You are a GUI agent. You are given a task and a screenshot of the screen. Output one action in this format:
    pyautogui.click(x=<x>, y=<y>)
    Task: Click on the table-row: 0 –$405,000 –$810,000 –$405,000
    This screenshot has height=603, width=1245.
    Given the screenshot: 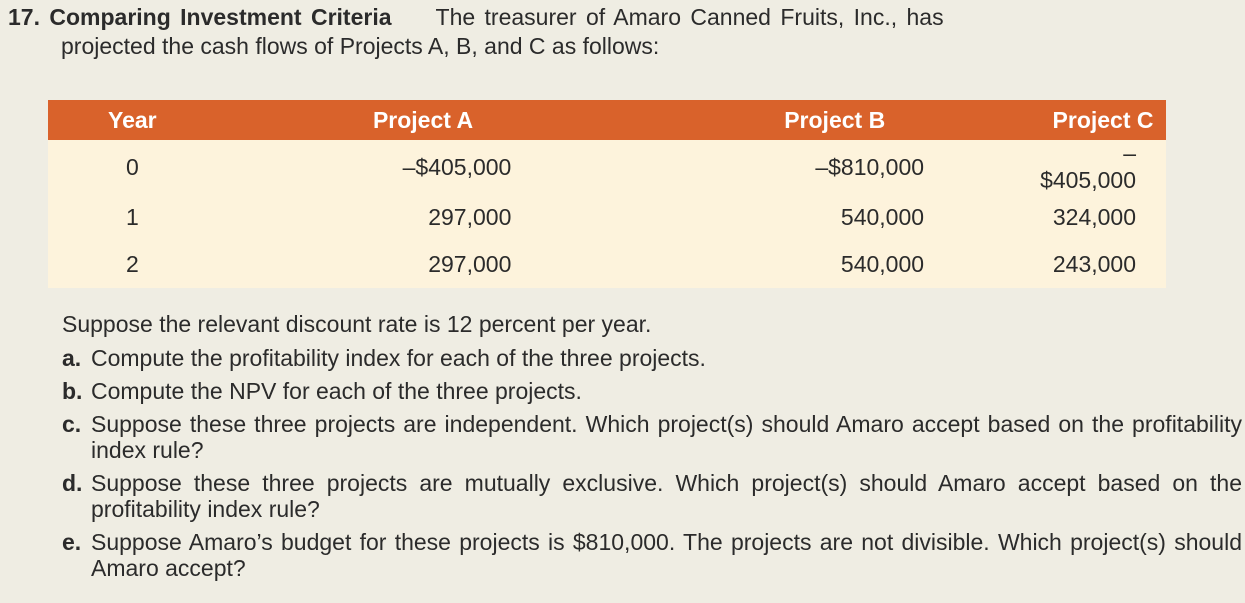 What is the action you would take?
    pyautogui.click(x=607, y=167)
    